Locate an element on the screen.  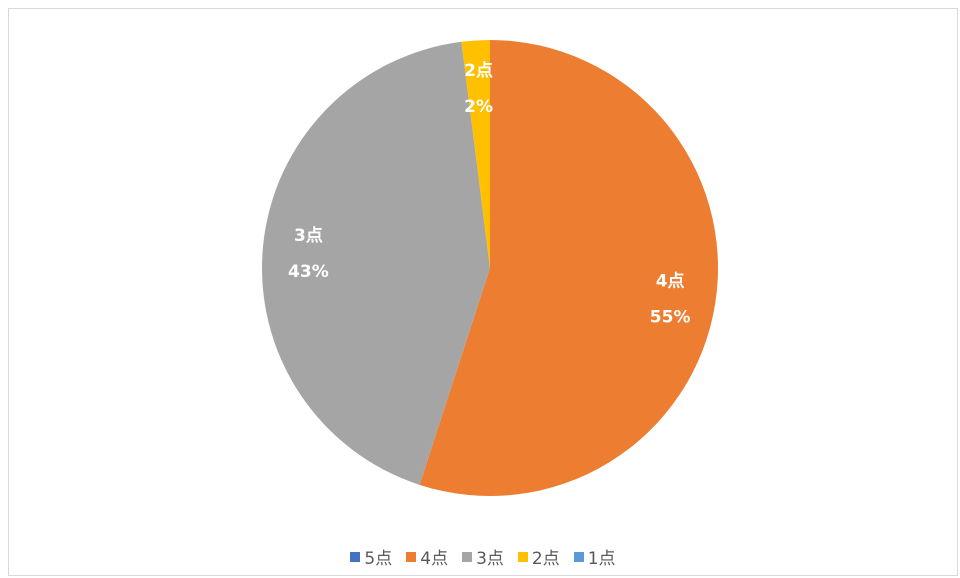
legend-item: 5点 is located at coordinates (371, 556).